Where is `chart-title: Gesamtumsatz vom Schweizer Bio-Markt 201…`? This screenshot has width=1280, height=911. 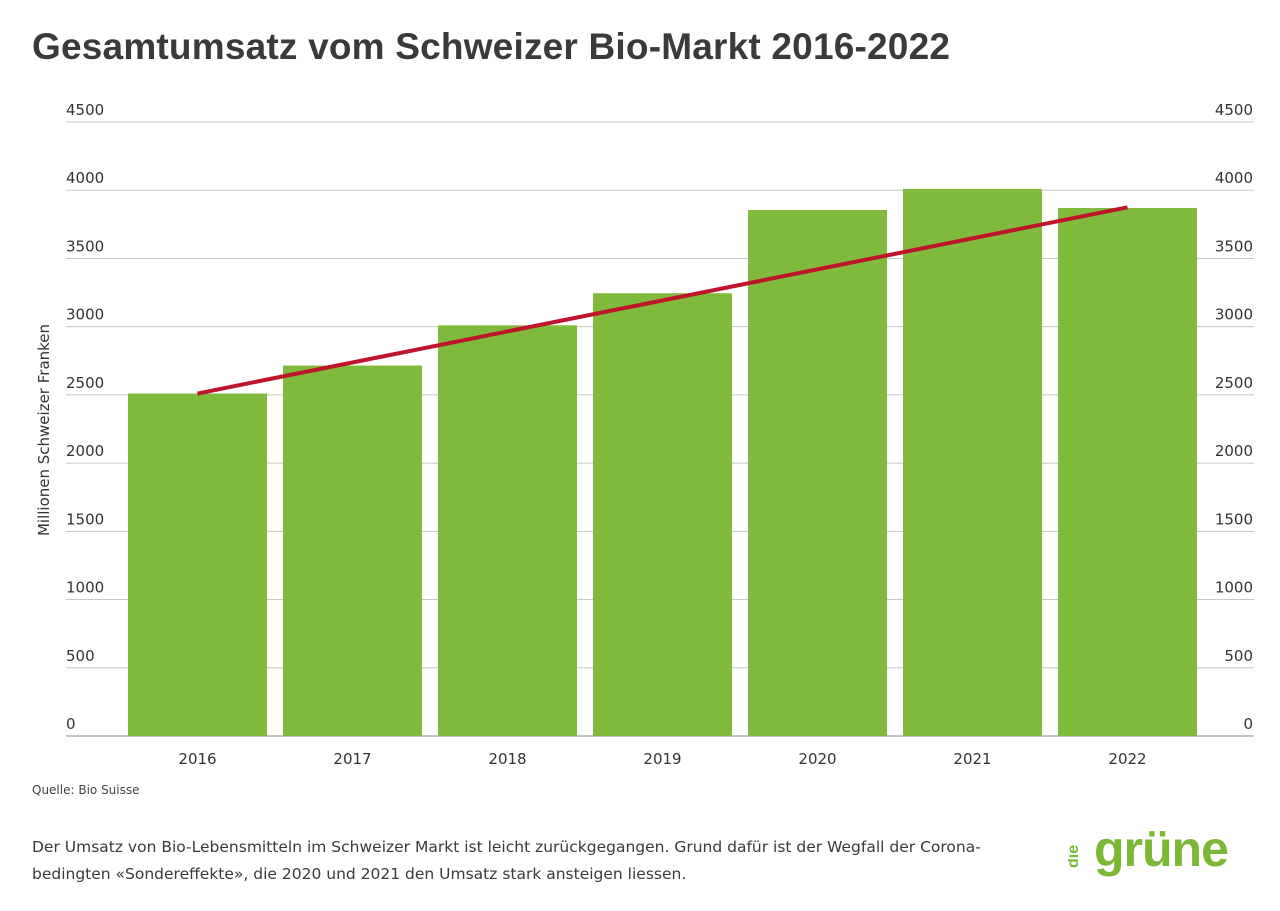 chart-title: Gesamtumsatz vom Schweizer Bio-Markt 201… is located at coordinates (491, 46).